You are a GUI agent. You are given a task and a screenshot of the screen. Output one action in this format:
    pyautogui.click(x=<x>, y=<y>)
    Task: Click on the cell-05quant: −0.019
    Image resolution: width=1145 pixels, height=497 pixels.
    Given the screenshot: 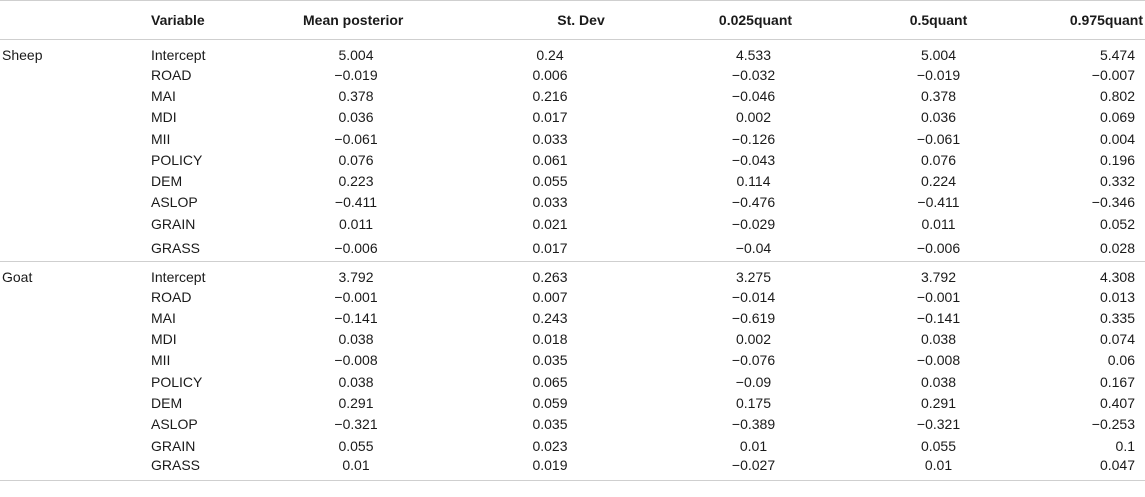 What is the action you would take?
    pyautogui.click(x=938, y=74)
    